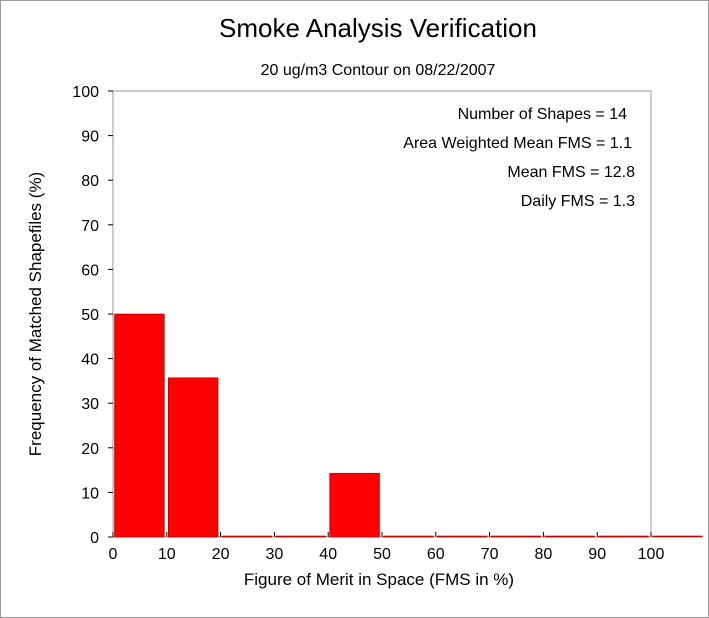 This screenshot has height=618, width=709. Describe the element at coordinates (517, 143) in the screenshot. I see `stat-annotation-1: Area Weighted Mean FMS = 1.1` at that location.